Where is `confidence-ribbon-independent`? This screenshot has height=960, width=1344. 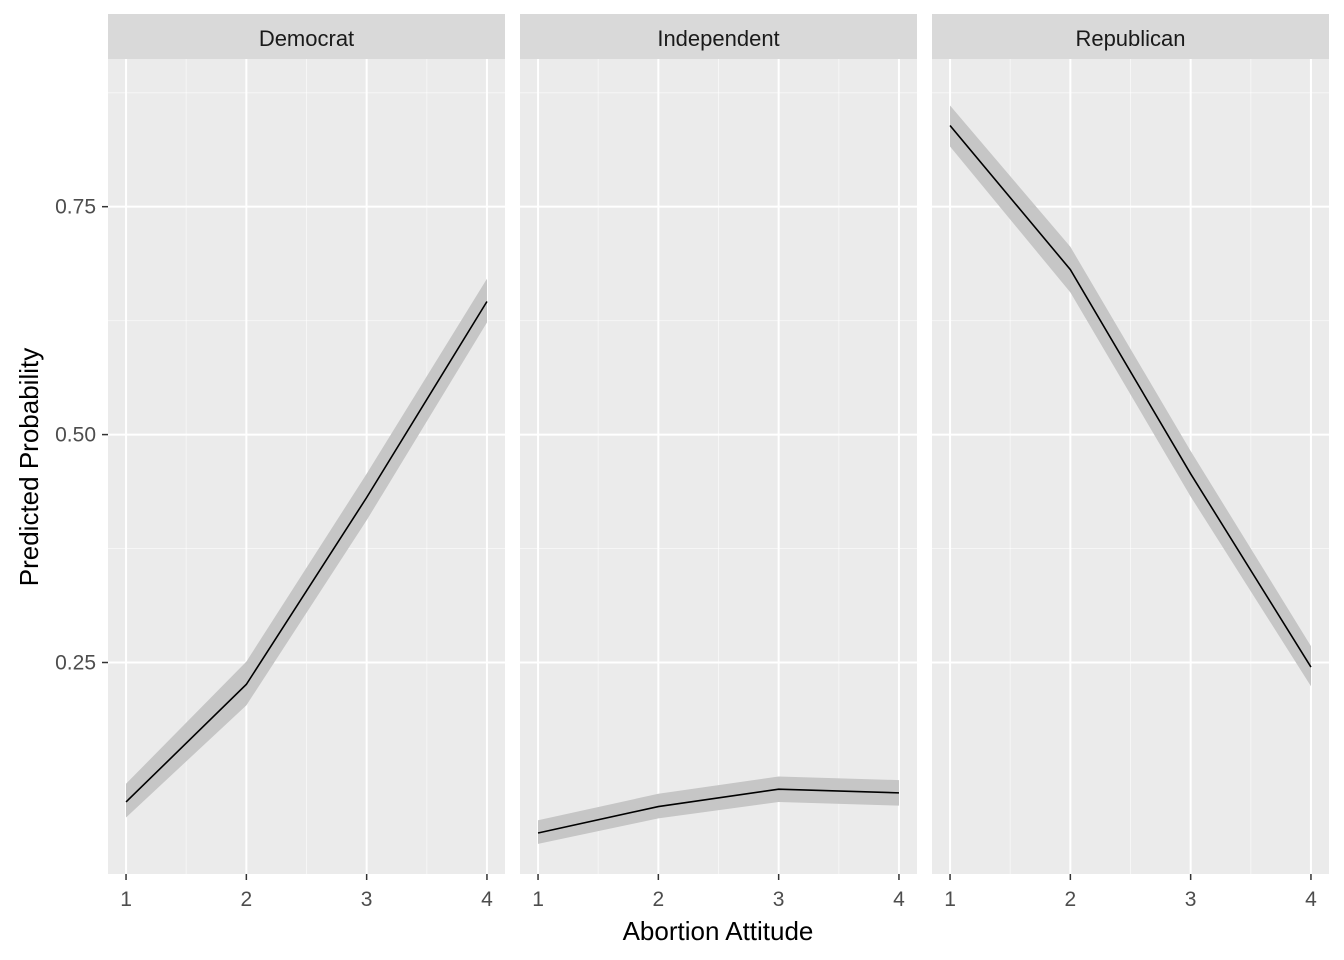
confidence-ribbon-independent is located at coordinates (718, 810).